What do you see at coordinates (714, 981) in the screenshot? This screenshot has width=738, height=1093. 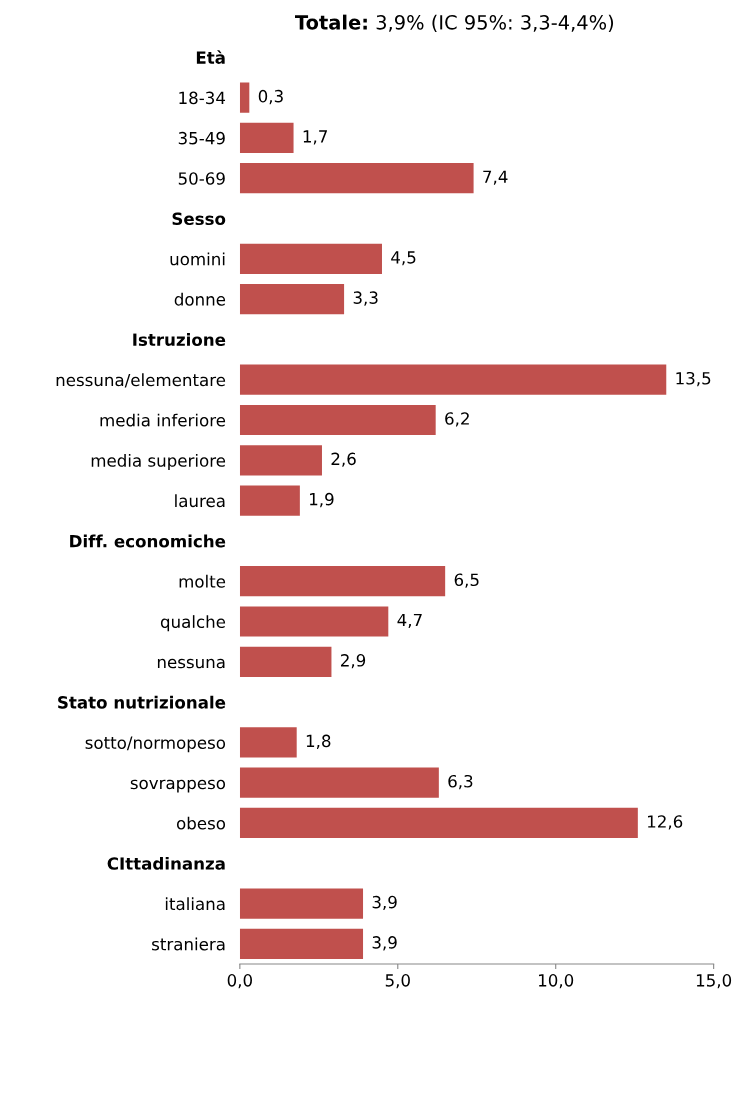 I see `x-tick-label: 15,0` at bounding box center [714, 981].